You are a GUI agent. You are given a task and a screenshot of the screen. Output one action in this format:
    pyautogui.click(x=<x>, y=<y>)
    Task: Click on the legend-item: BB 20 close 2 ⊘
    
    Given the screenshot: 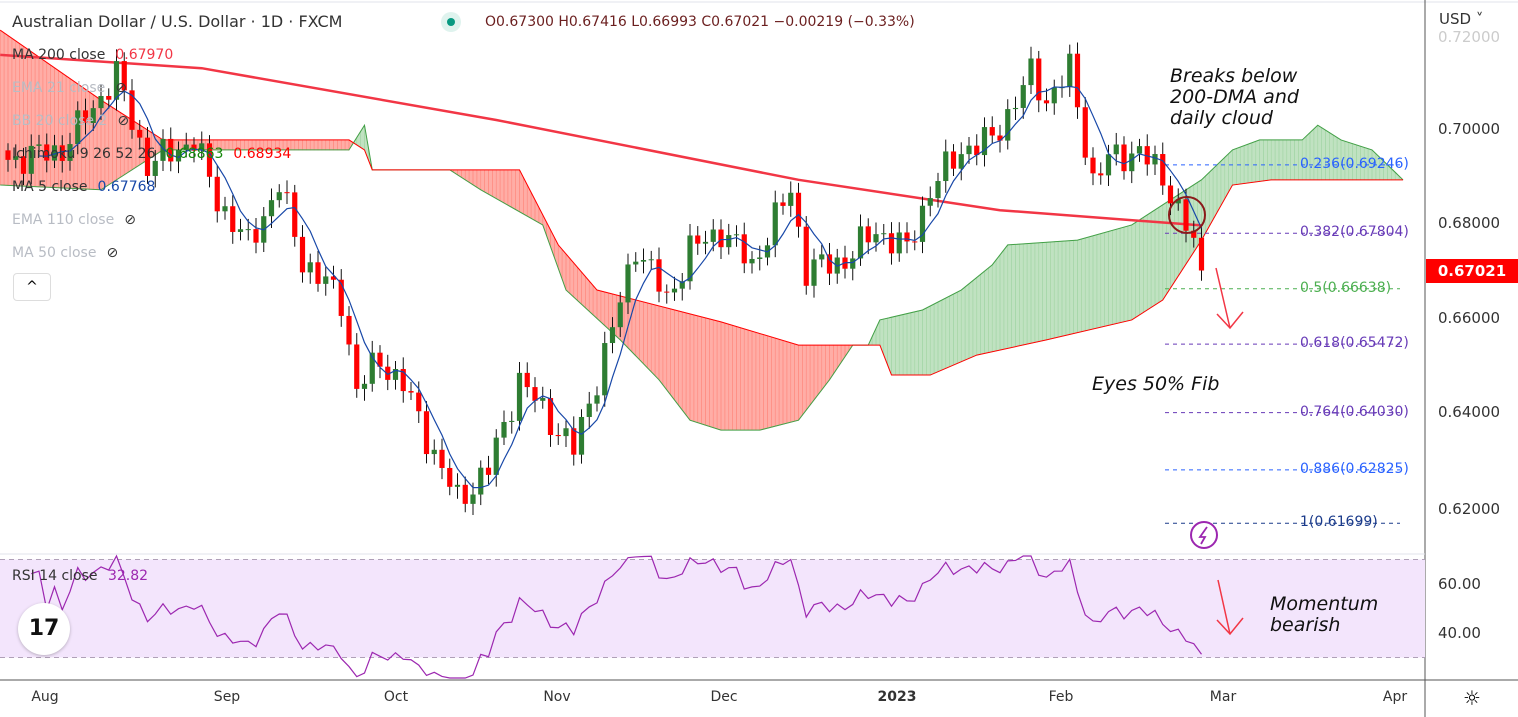 What is the action you would take?
    pyautogui.click(x=70, y=121)
    